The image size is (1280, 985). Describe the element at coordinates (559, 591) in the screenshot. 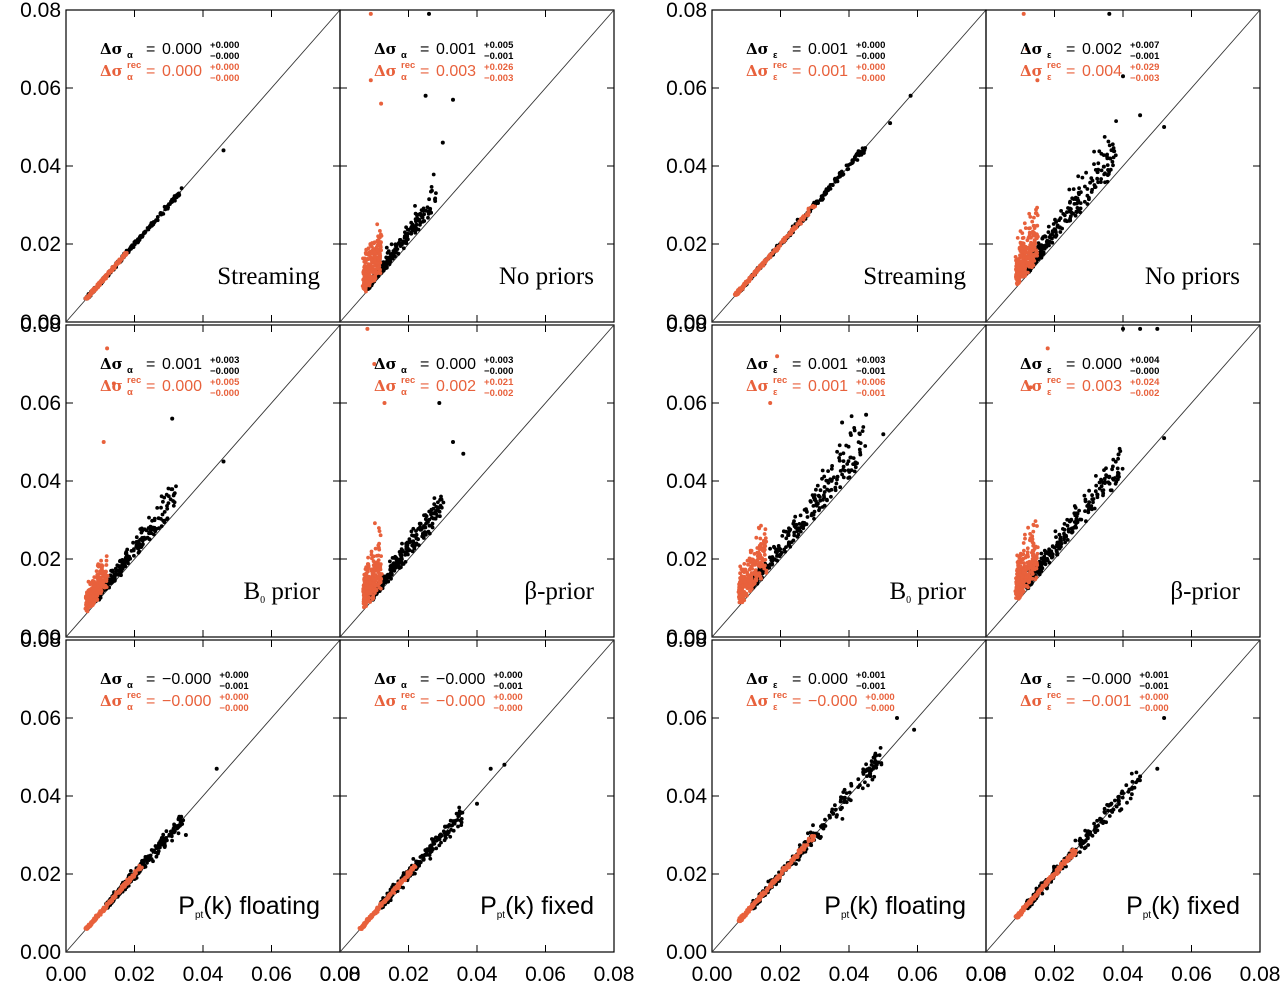

I see `panel-label: β-prior` at that location.